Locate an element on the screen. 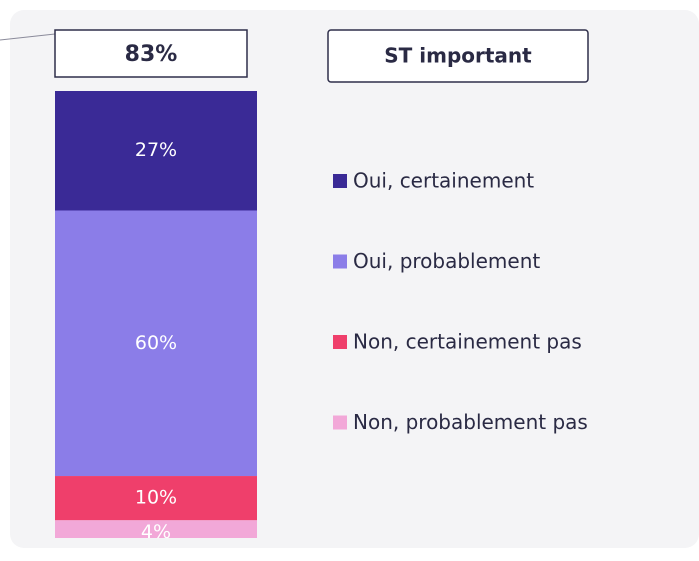  value-label: 60% is located at coordinates (156, 343).